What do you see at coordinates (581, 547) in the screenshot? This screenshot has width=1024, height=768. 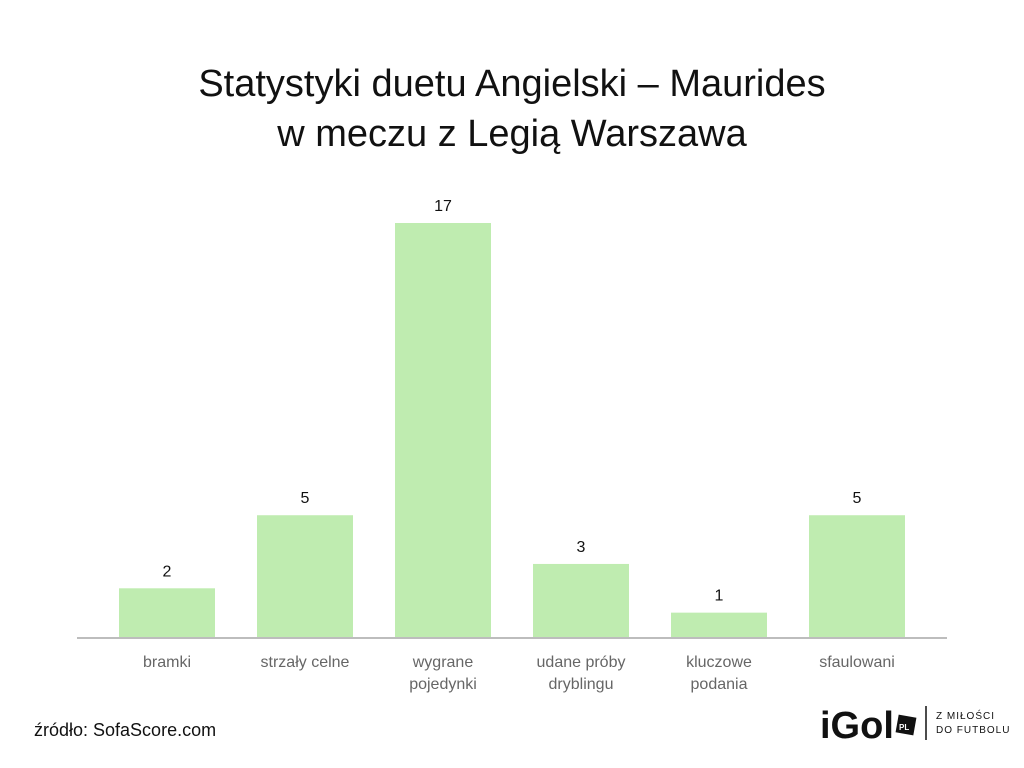 I see `data-label-3: 3` at bounding box center [581, 547].